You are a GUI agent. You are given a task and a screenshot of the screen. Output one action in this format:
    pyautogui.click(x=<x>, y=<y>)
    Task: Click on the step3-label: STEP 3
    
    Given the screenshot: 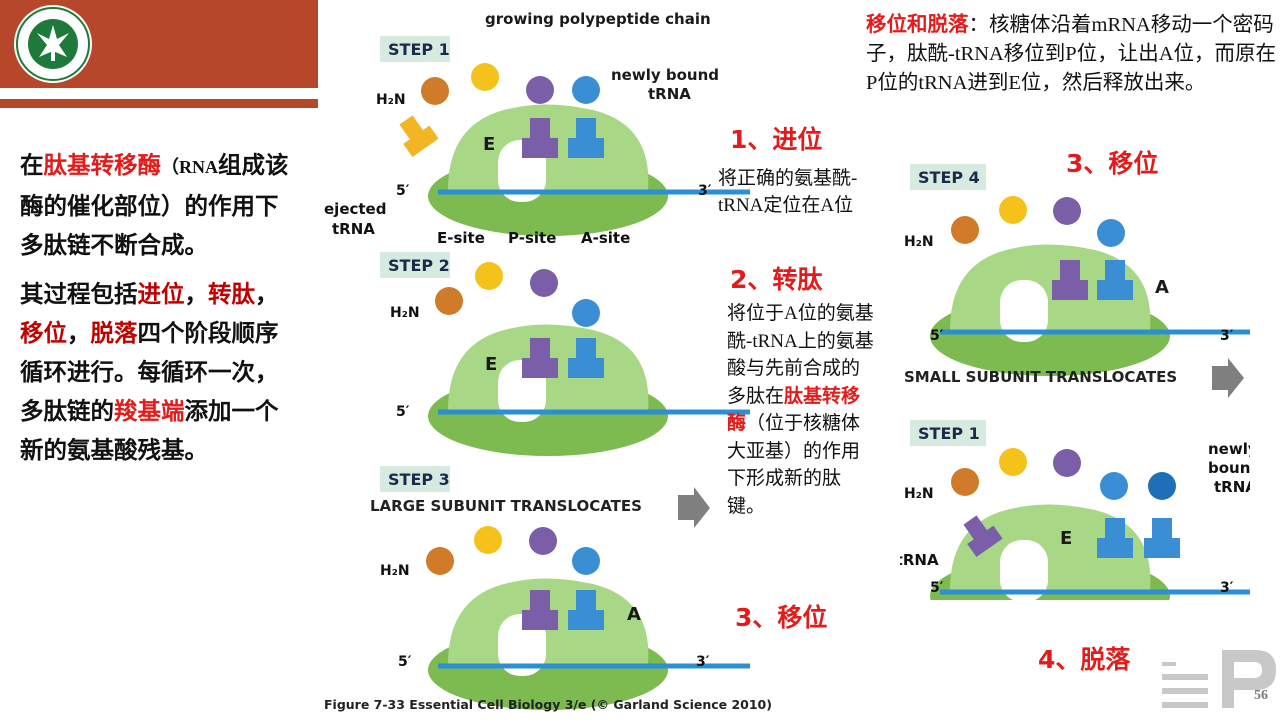 What is the action you would take?
    pyautogui.click(x=419, y=479)
    